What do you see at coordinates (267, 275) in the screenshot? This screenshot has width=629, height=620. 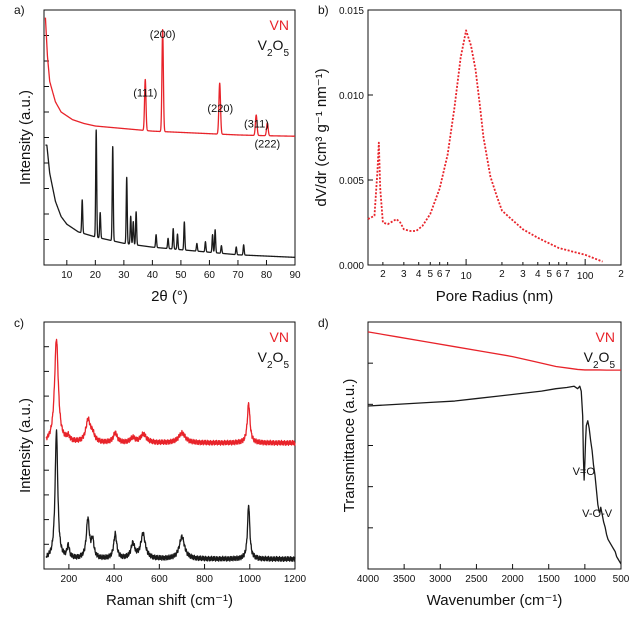 I see `x-tick-label: 80` at bounding box center [267, 275].